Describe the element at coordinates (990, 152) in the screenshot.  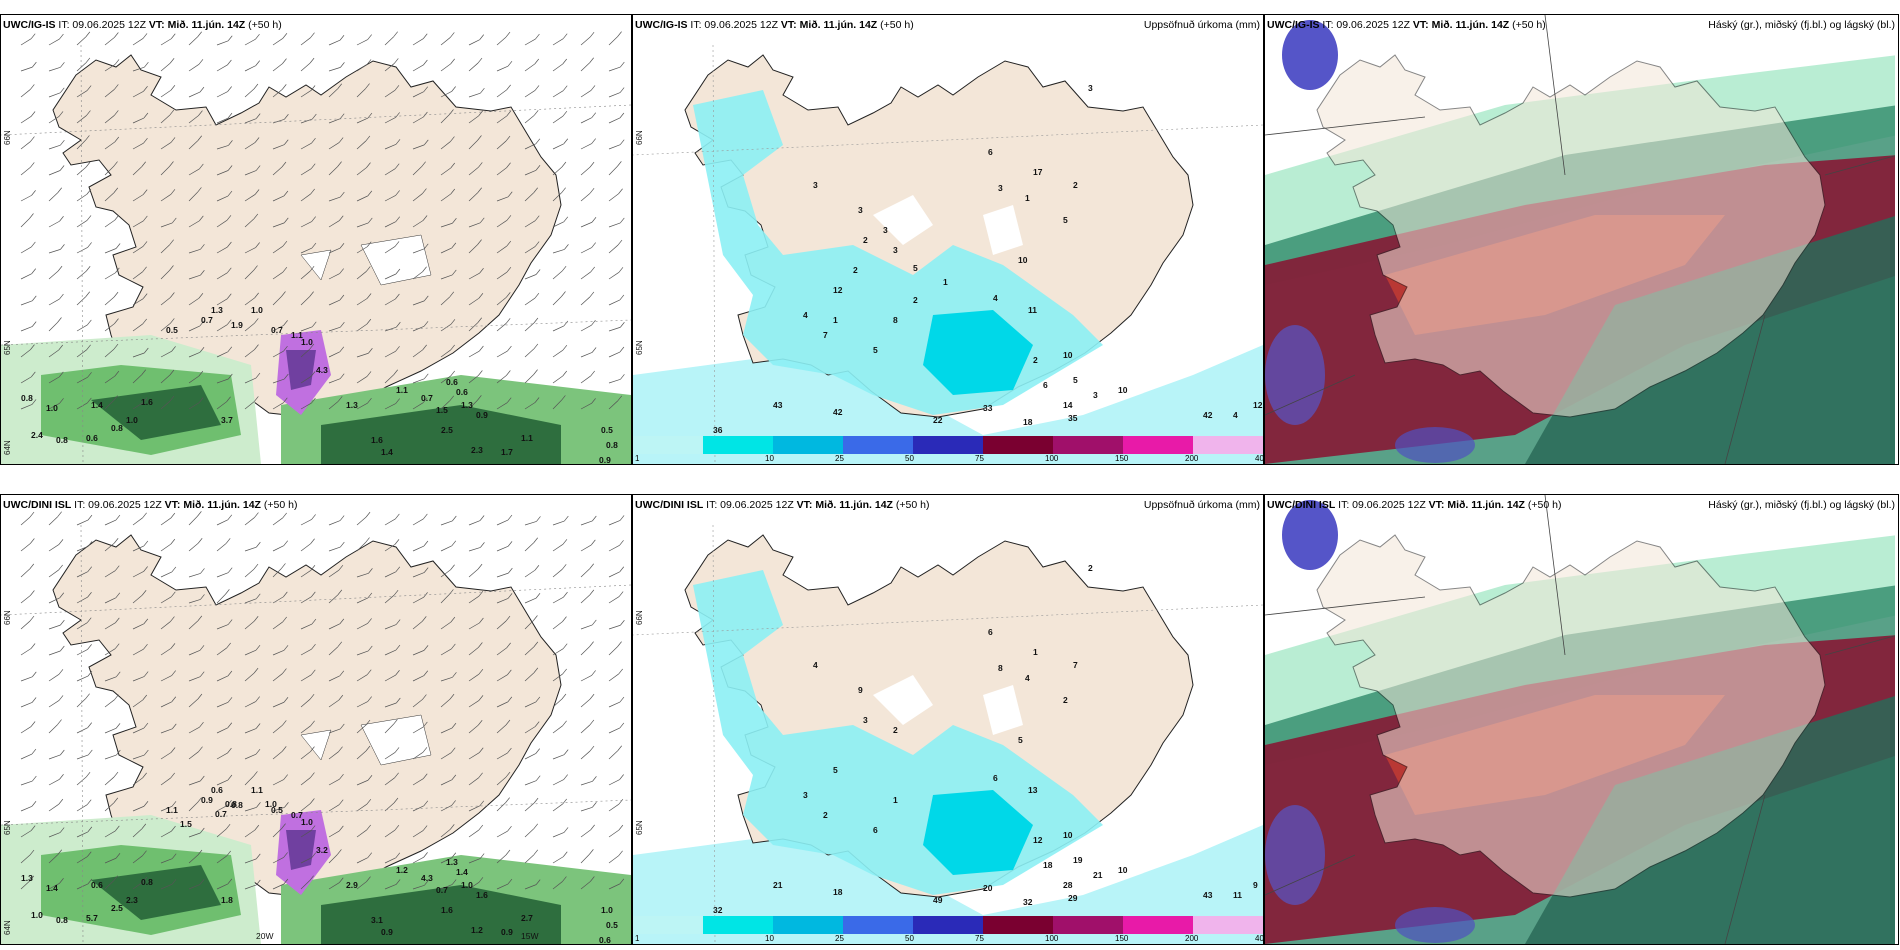
I see `map-value-label: 6` at that location.